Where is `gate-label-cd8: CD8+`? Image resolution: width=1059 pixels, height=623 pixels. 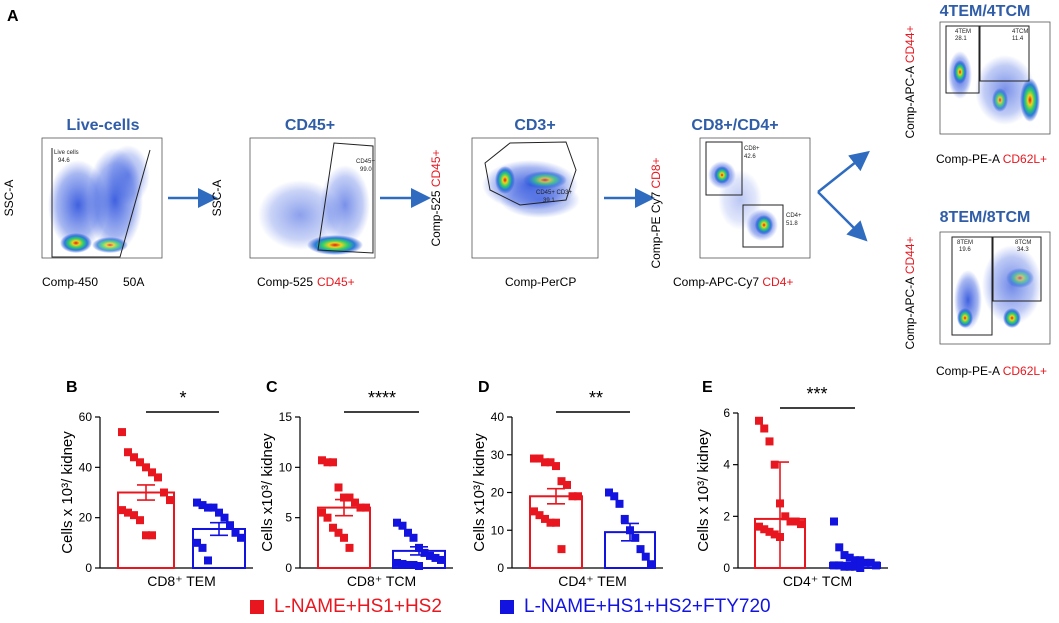 gate-label-cd8: CD8+ is located at coordinates (752, 149).